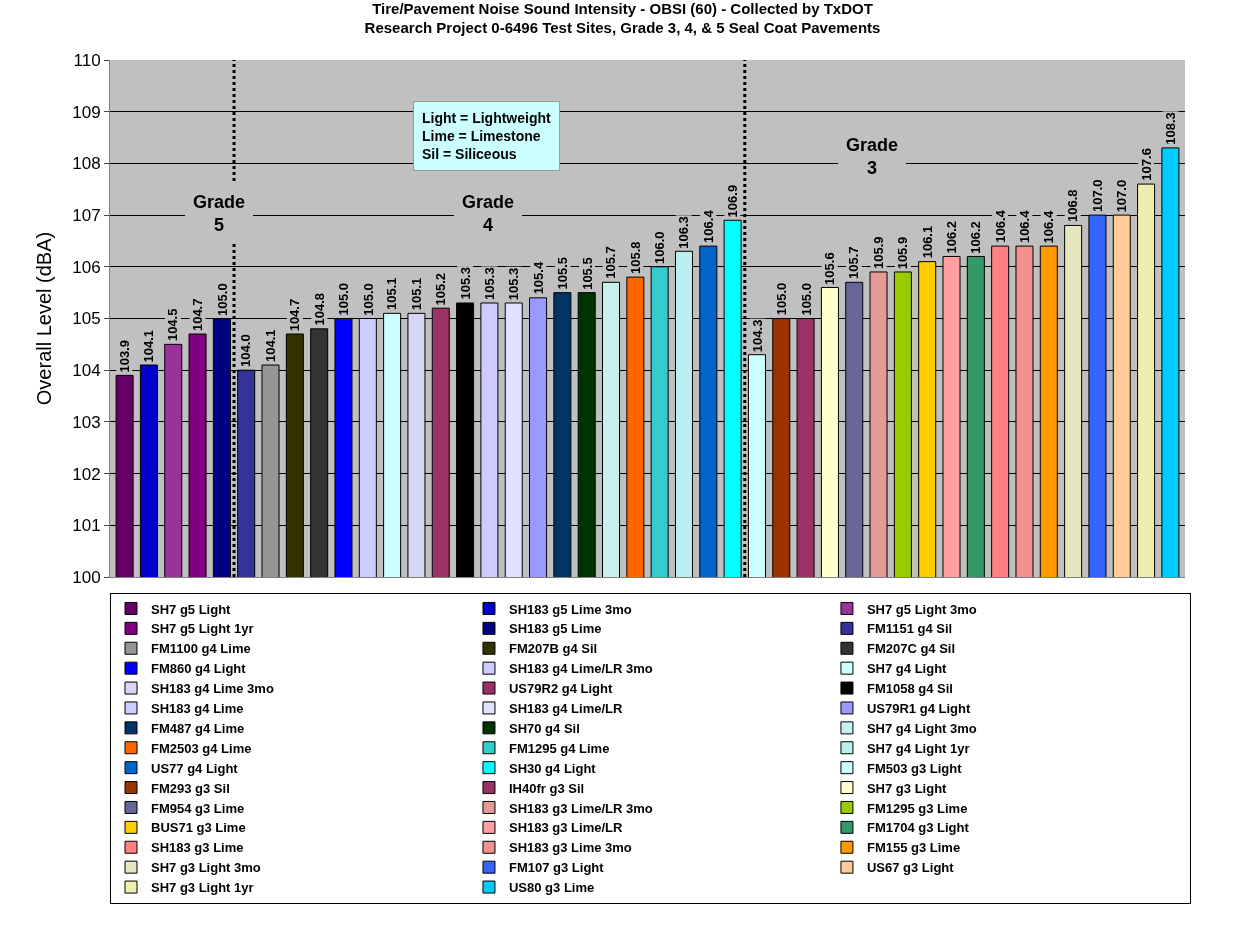 The image size is (1245, 932). I want to click on legend-label: SH7 g3 Light 3mo, so click(206, 868).